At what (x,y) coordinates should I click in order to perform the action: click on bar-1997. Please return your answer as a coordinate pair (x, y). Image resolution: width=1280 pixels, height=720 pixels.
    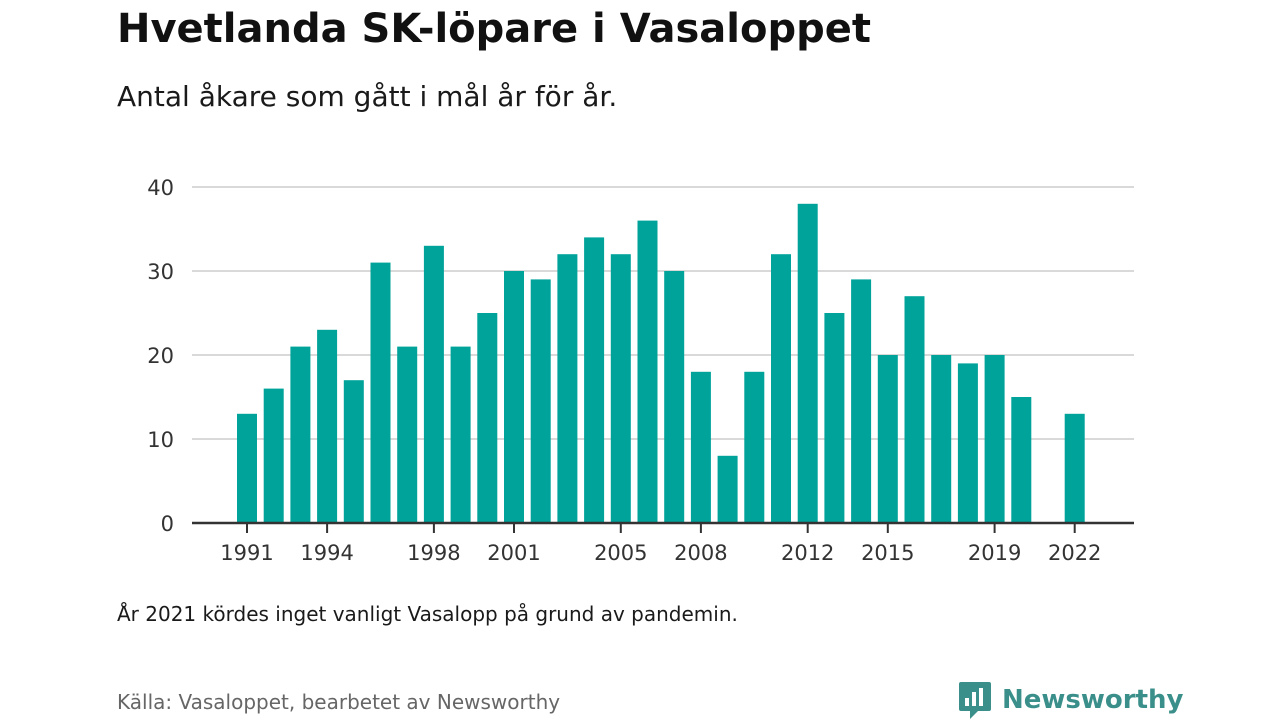
    Looking at the image, I should click on (407, 434).